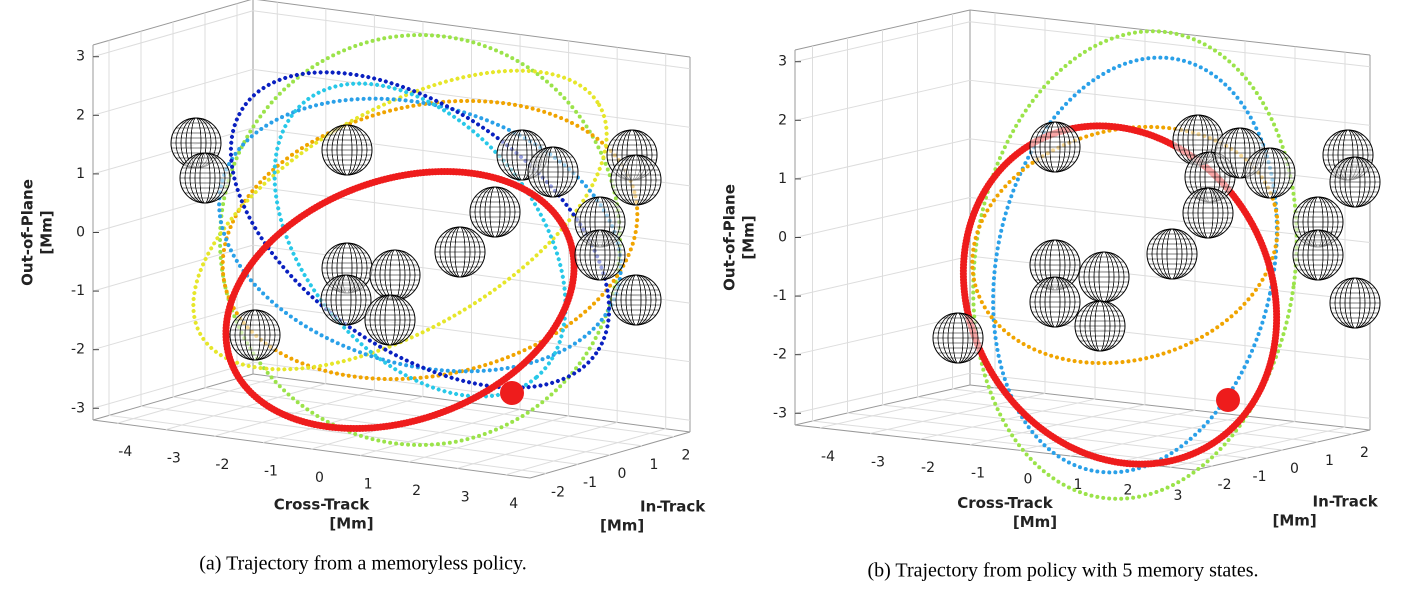  I want to click on box-edge, so click(1170, 407).